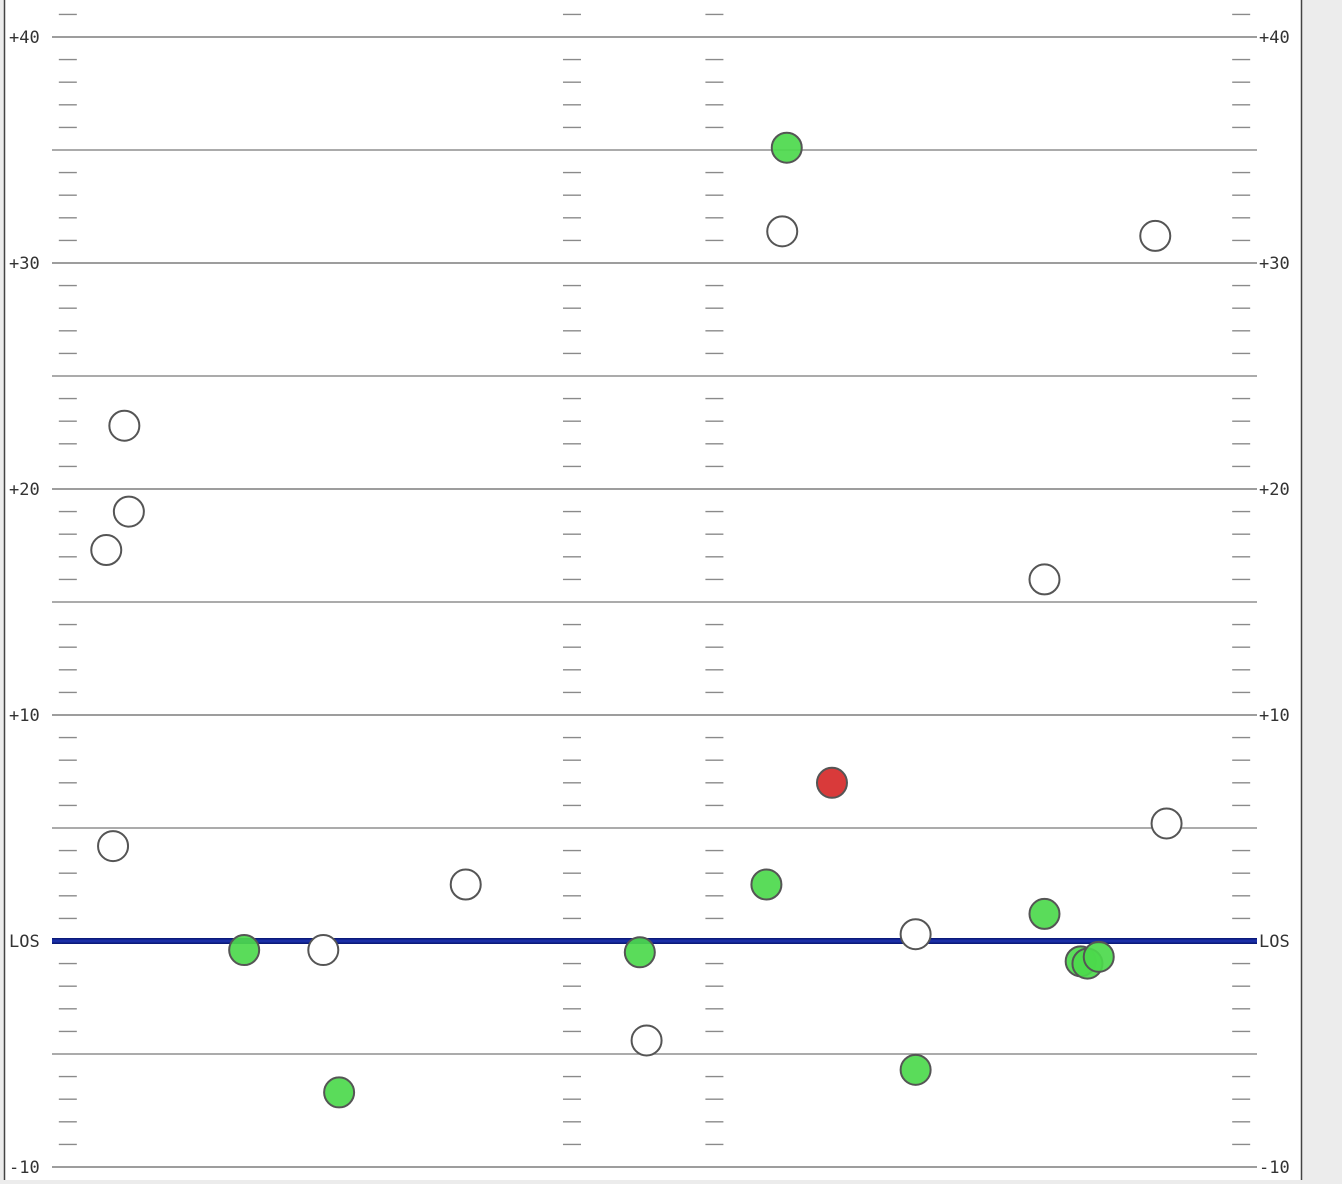 The image size is (1342, 1184). What do you see at coordinates (1274, 942) in the screenshot?
I see `yard-label-right: LOS` at bounding box center [1274, 942].